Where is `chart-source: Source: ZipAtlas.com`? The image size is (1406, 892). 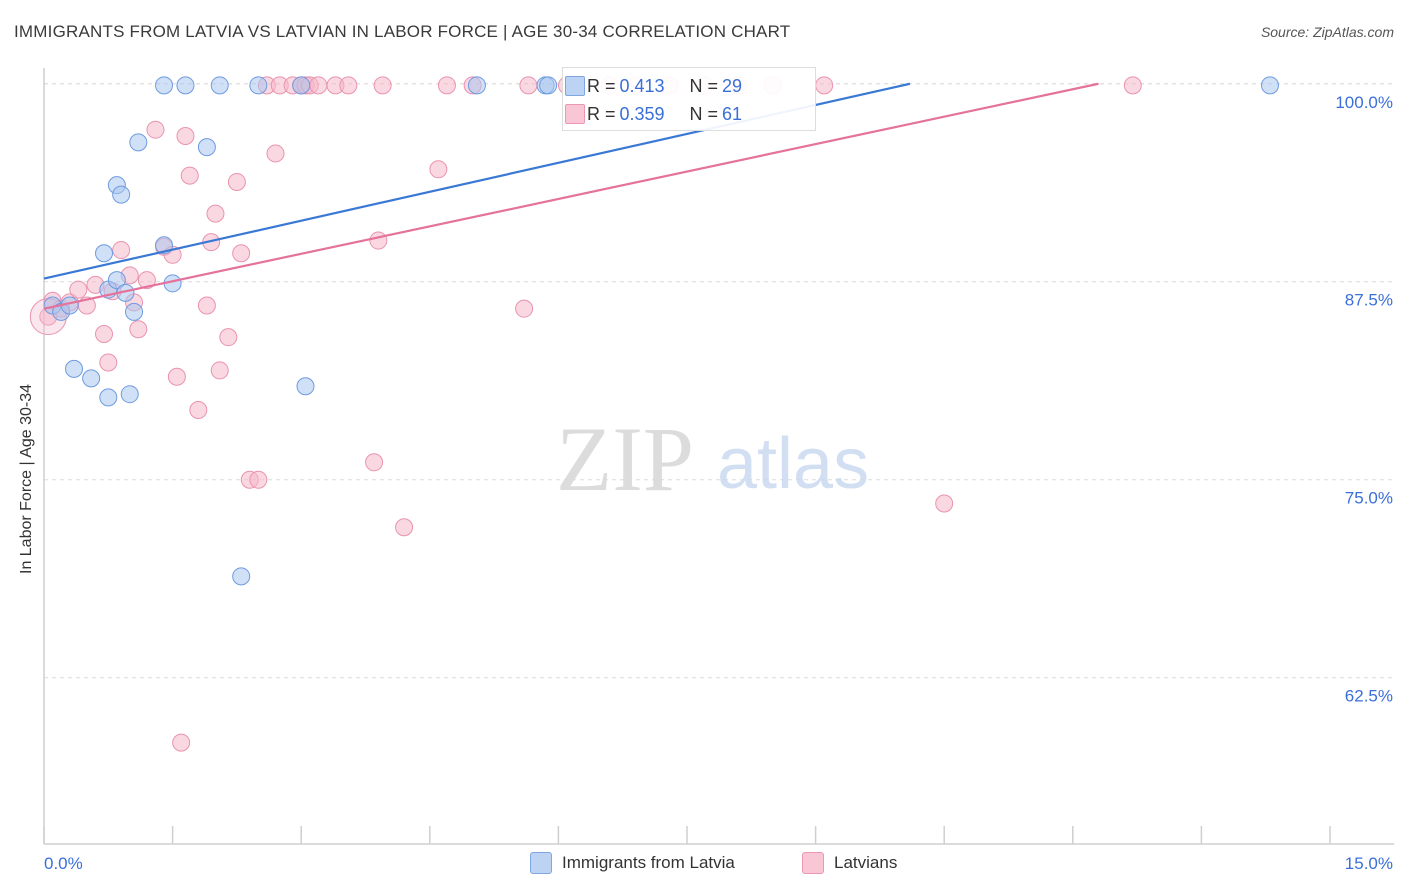
chart-source: Source: ZipAtlas.com is located at coordinates (1327, 32).